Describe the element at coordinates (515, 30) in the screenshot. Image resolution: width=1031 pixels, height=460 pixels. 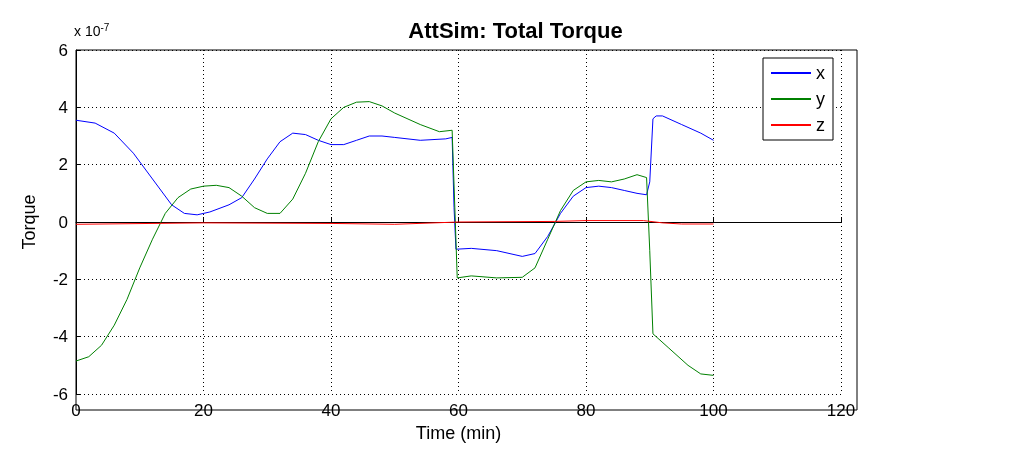
I see `chart-title: AttSim: Total Torque` at that location.